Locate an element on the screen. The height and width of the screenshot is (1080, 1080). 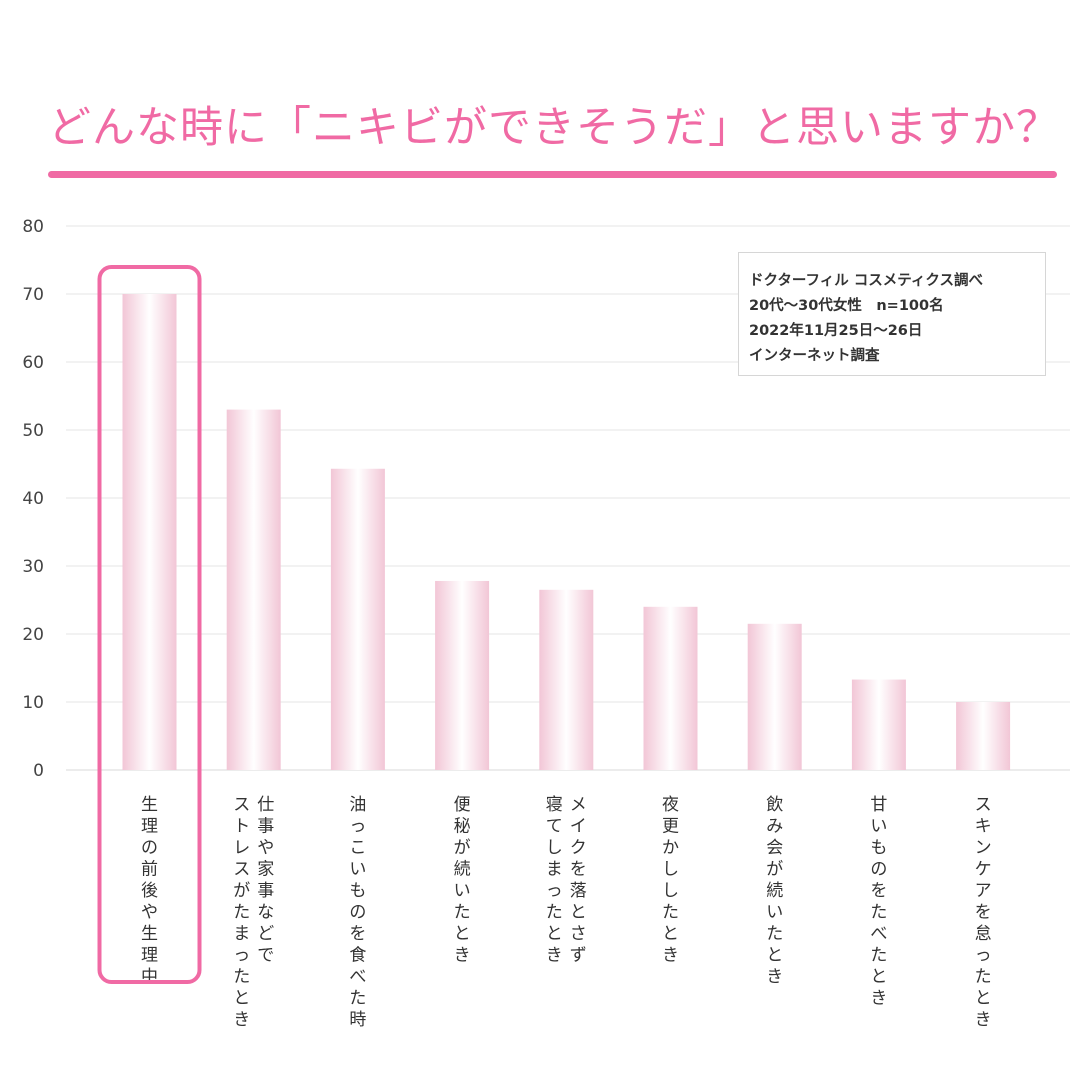
category-label: 生理の前後や生理中 is located at coordinates (149, 891).